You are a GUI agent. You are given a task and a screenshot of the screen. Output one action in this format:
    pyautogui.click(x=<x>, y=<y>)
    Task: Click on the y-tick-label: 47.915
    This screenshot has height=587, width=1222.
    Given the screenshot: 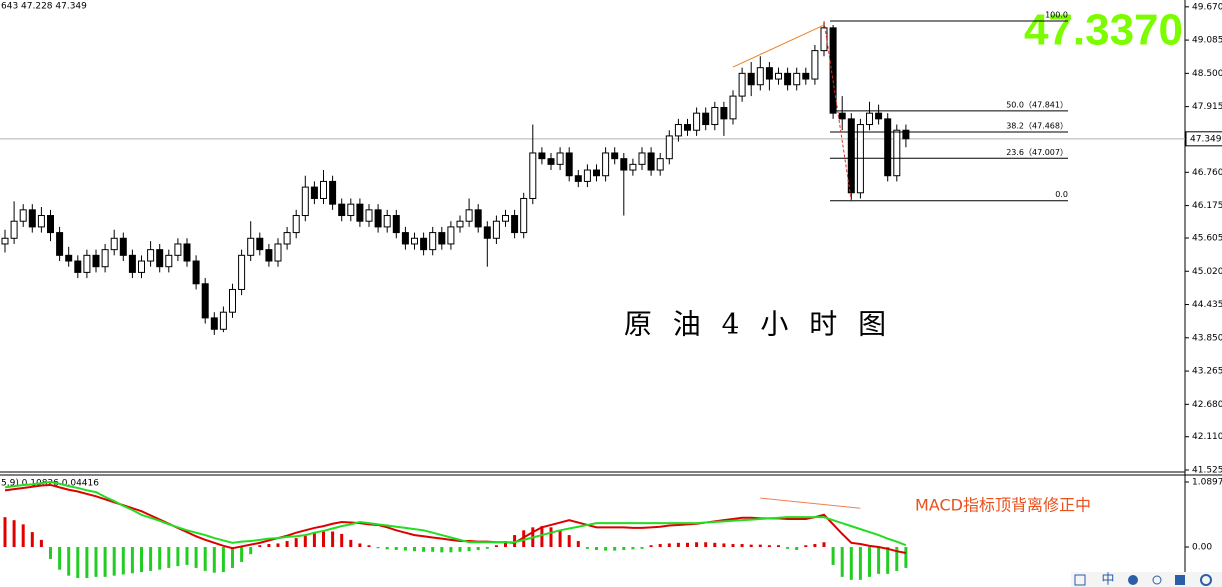 What is the action you would take?
    pyautogui.click(x=1207, y=107)
    